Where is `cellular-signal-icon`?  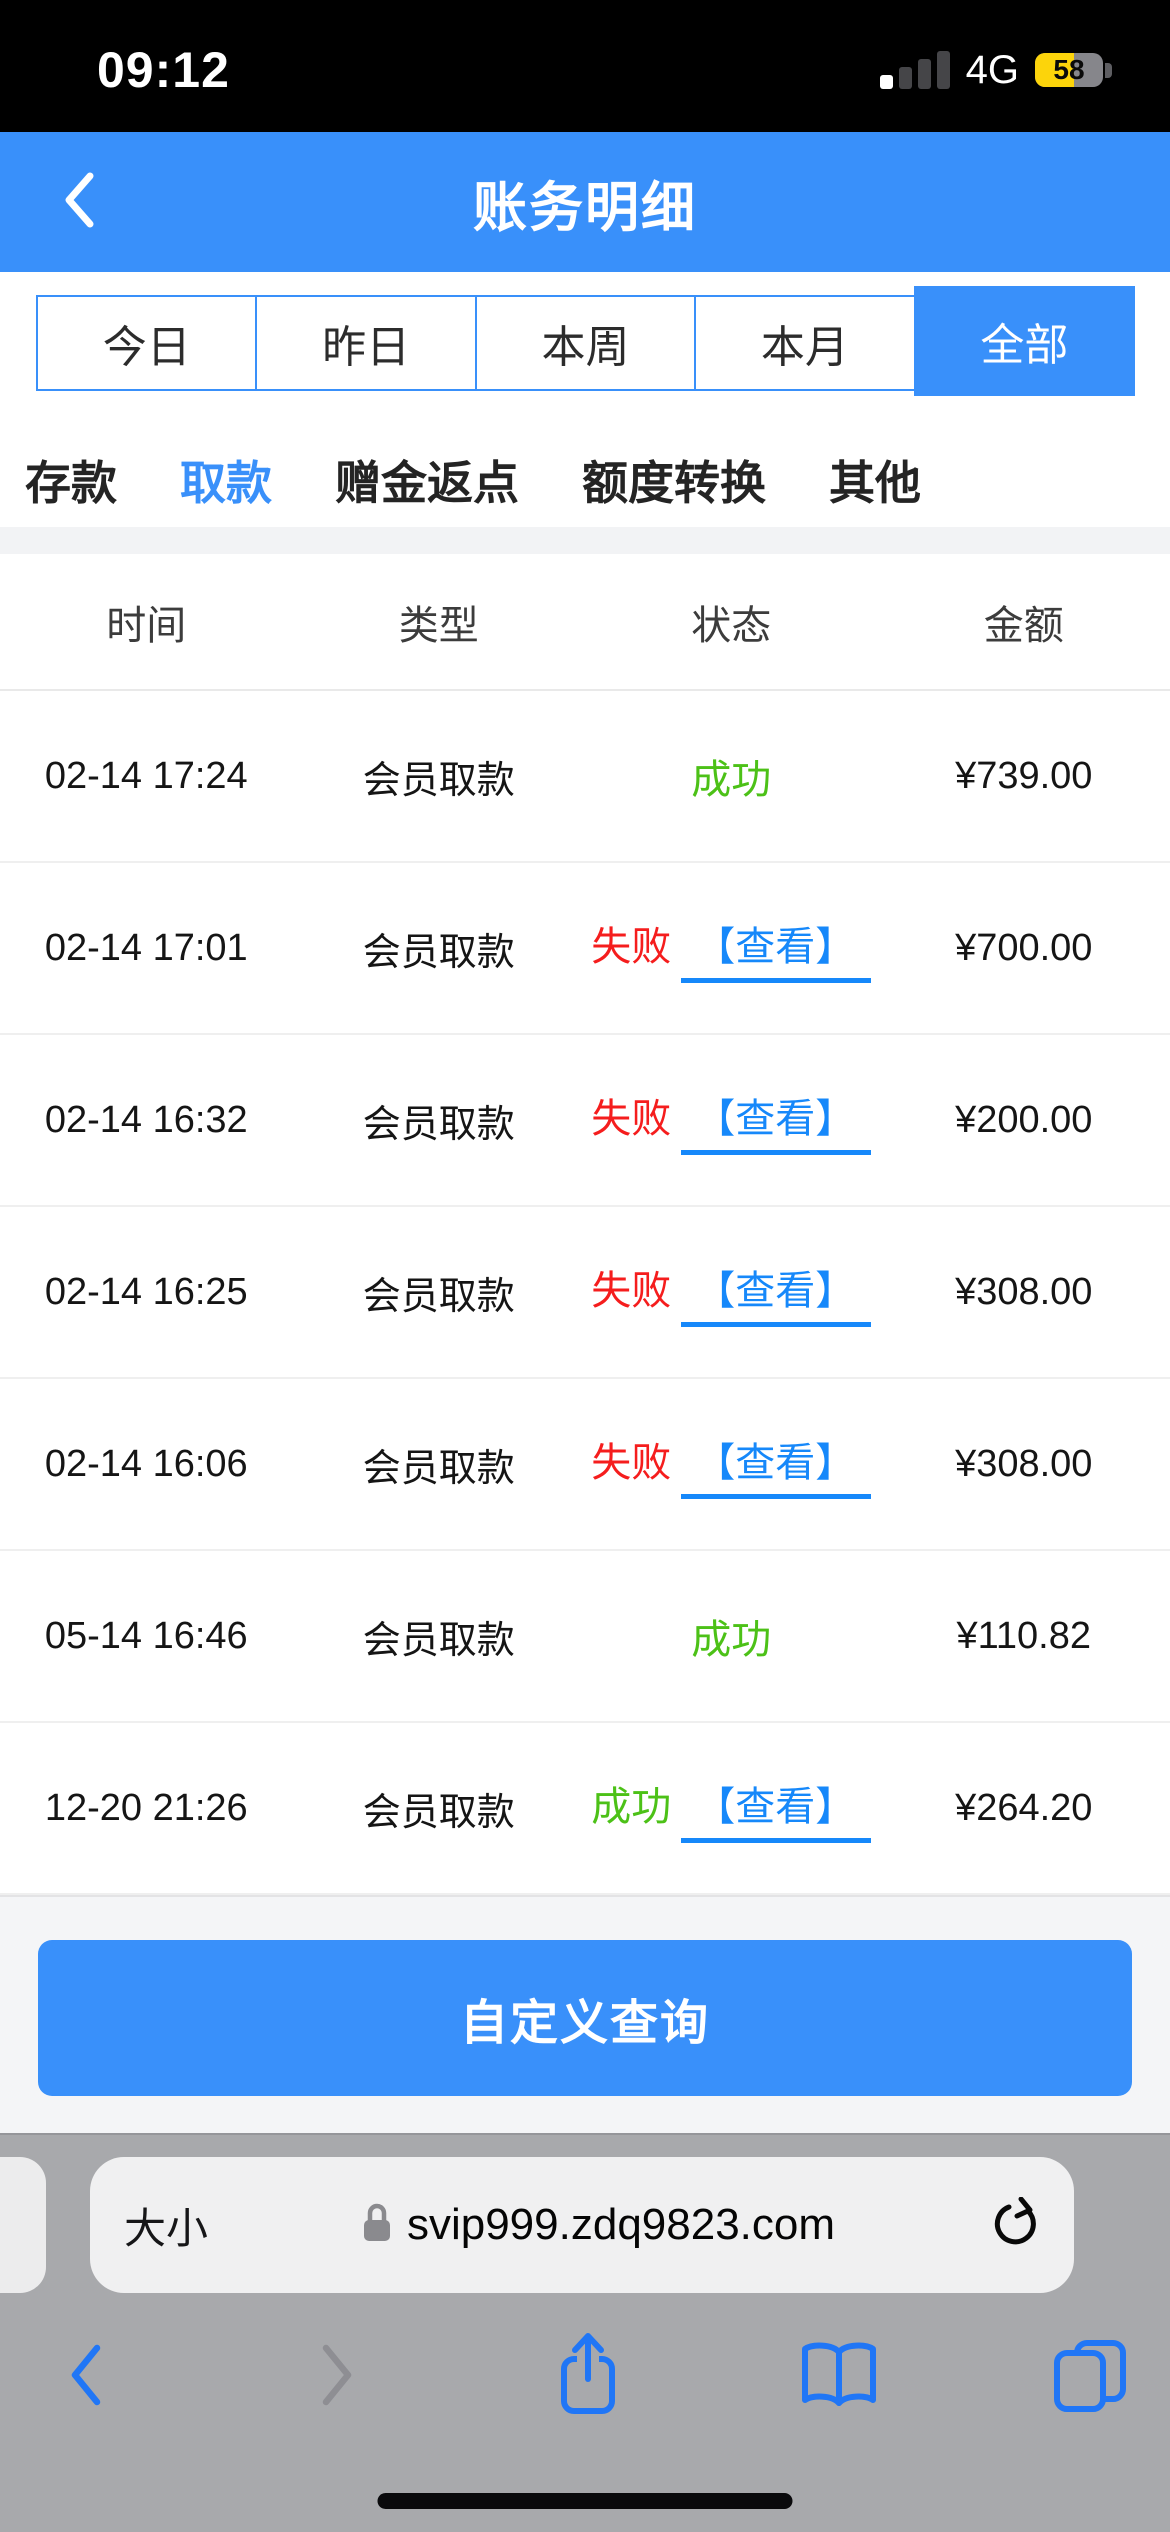 cellular-signal-icon is located at coordinates (914, 70).